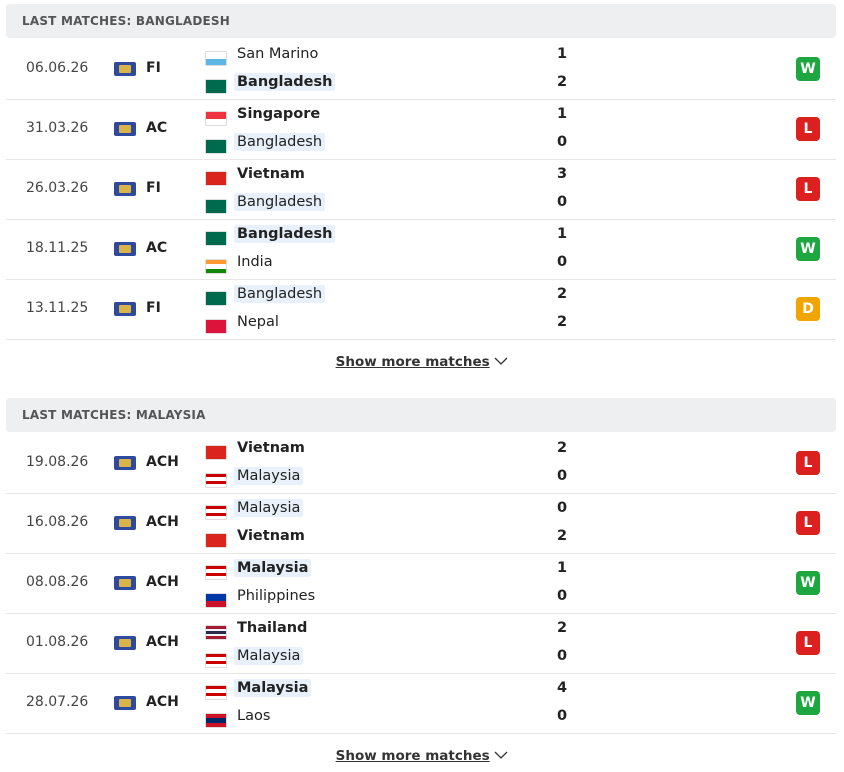 Image resolution: width=844 pixels, height=772 pixels. Describe the element at coordinates (254, 716) in the screenshot. I see `team-name: Laos` at that location.